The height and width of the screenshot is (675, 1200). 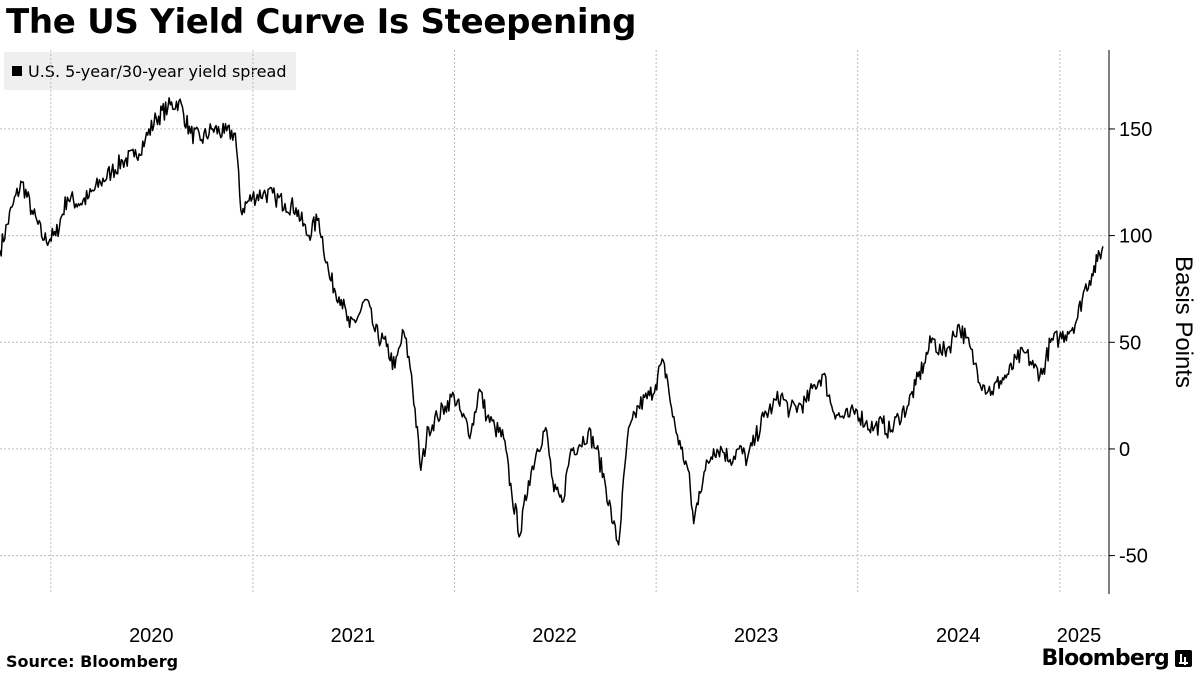 What do you see at coordinates (1135, 237) in the screenshot?
I see `y-tick-label: 100` at bounding box center [1135, 237].